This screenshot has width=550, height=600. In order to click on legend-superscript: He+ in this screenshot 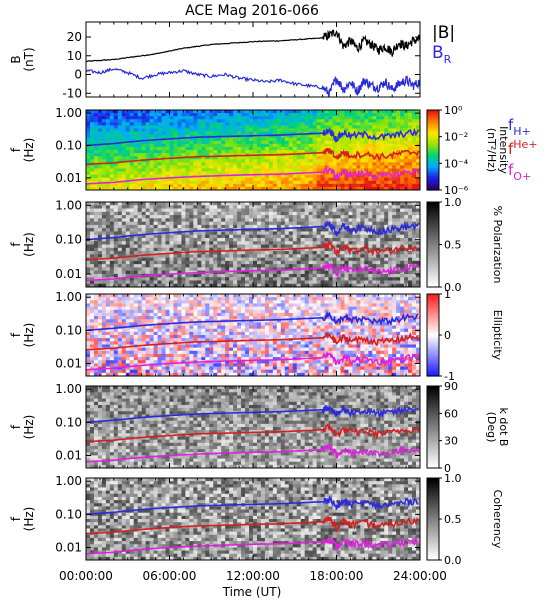, I will do `click(525, 144)`.